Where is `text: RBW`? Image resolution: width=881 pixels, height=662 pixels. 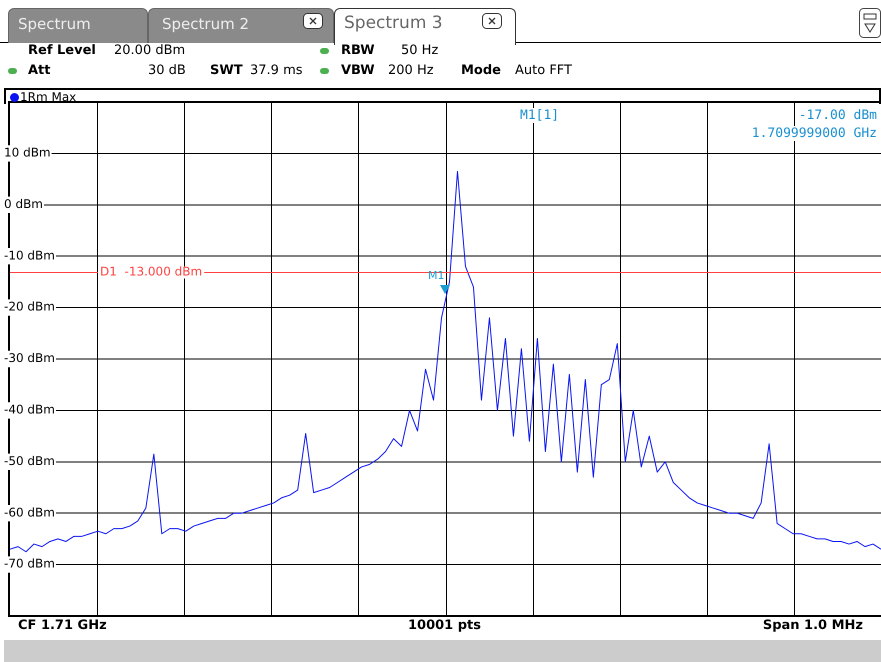
text: RBW is located at coordinates (358, 50).